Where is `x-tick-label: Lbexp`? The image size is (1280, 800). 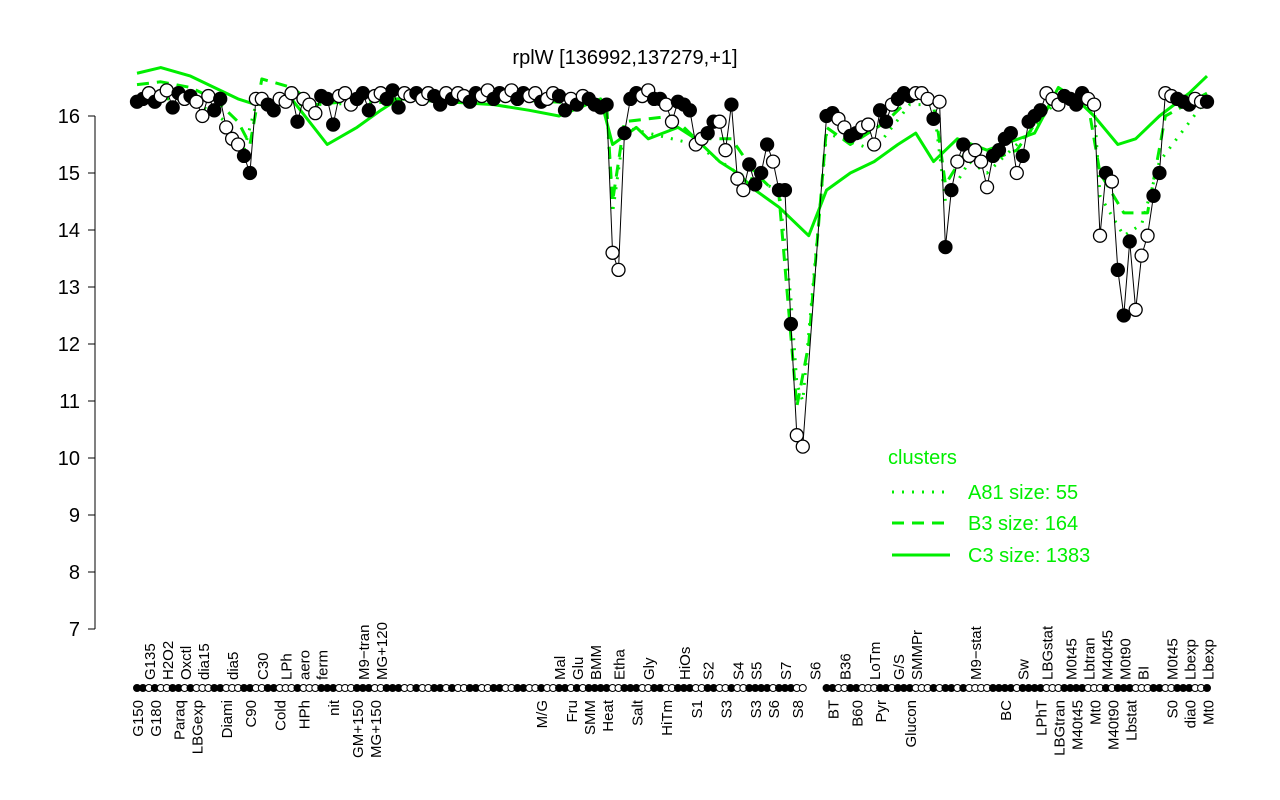 x-tick-label: Lbexp is located at coordinates (1208, 659).